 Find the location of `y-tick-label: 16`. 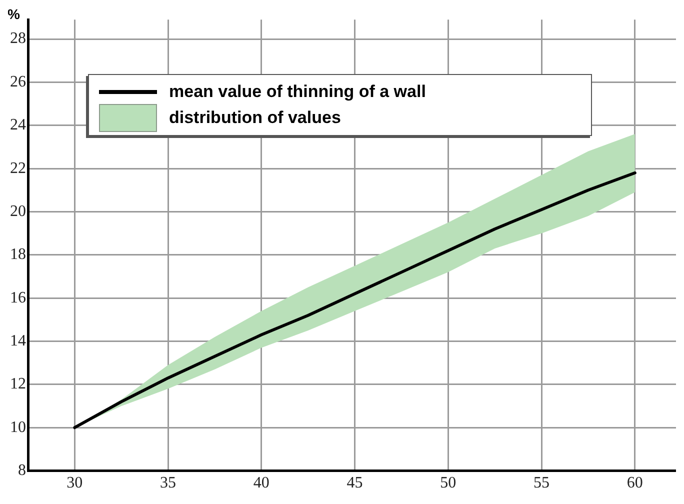

y-tick-label: 16 is located at coordinates (18, 297).